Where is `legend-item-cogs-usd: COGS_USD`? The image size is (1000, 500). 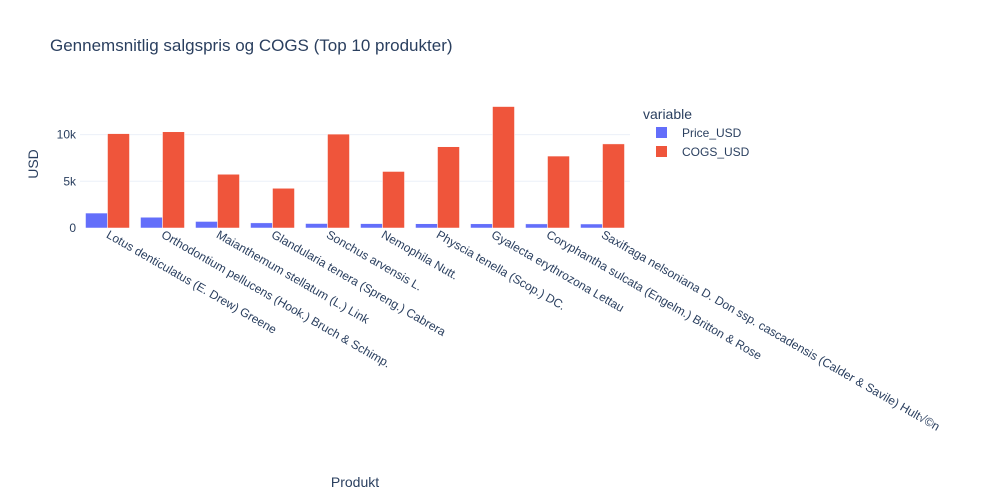 legend-item-cogs-usd: COGS_USD is located at coordinates (703, 152).